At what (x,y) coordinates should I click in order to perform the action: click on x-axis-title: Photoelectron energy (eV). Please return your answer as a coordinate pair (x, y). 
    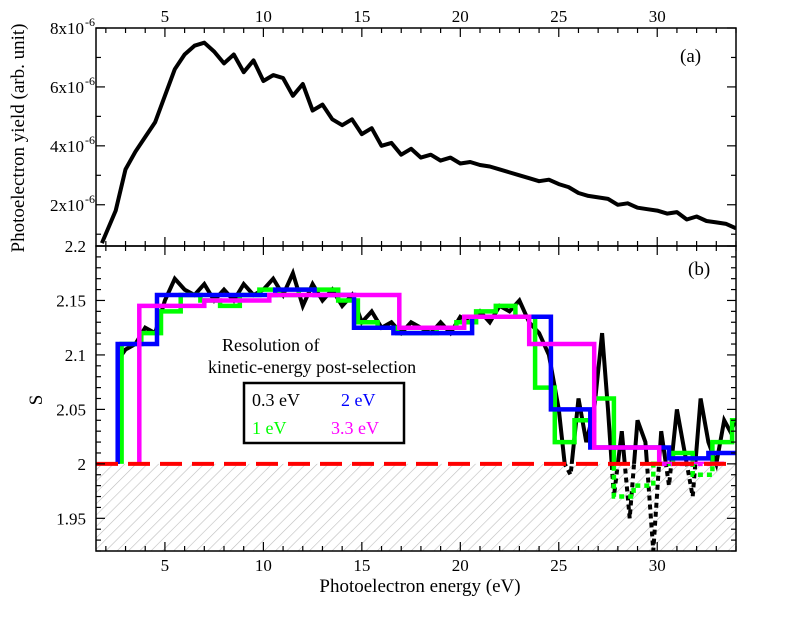
    Looking at the image, I should click on (419, 586).